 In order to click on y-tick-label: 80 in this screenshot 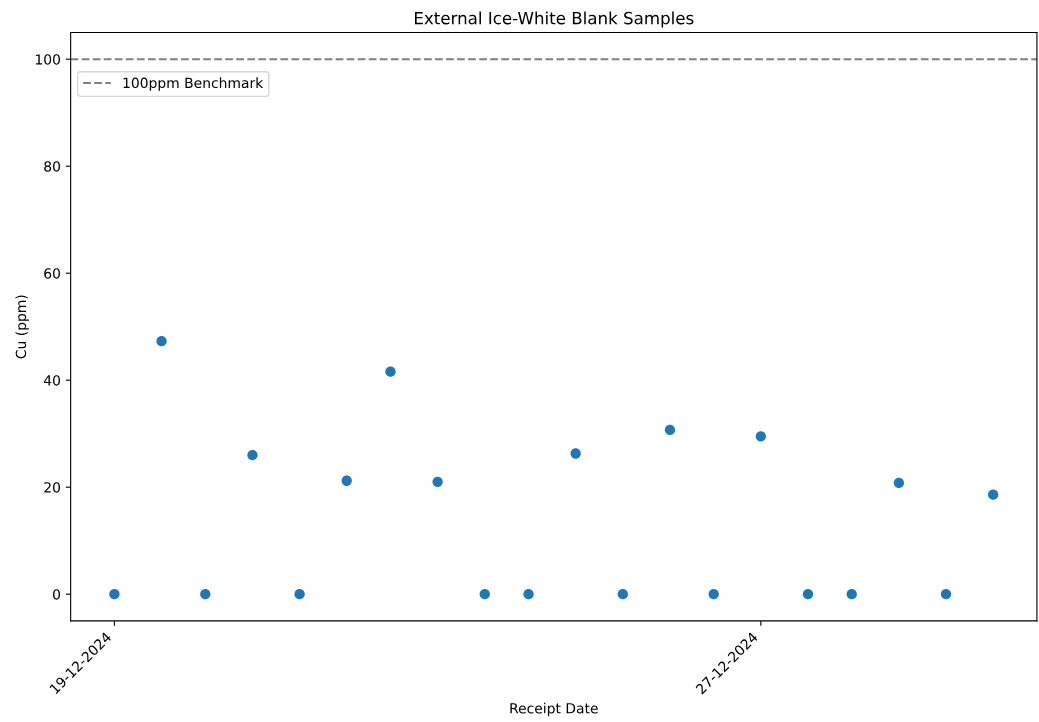, I will do `click(52, 166)`.